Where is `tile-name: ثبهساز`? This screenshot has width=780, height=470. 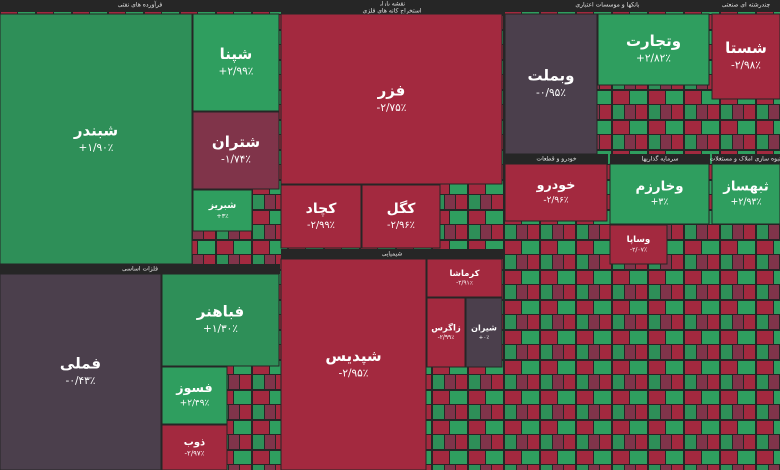
tile-name: ثبهساز is located at coordinates (745, 187).